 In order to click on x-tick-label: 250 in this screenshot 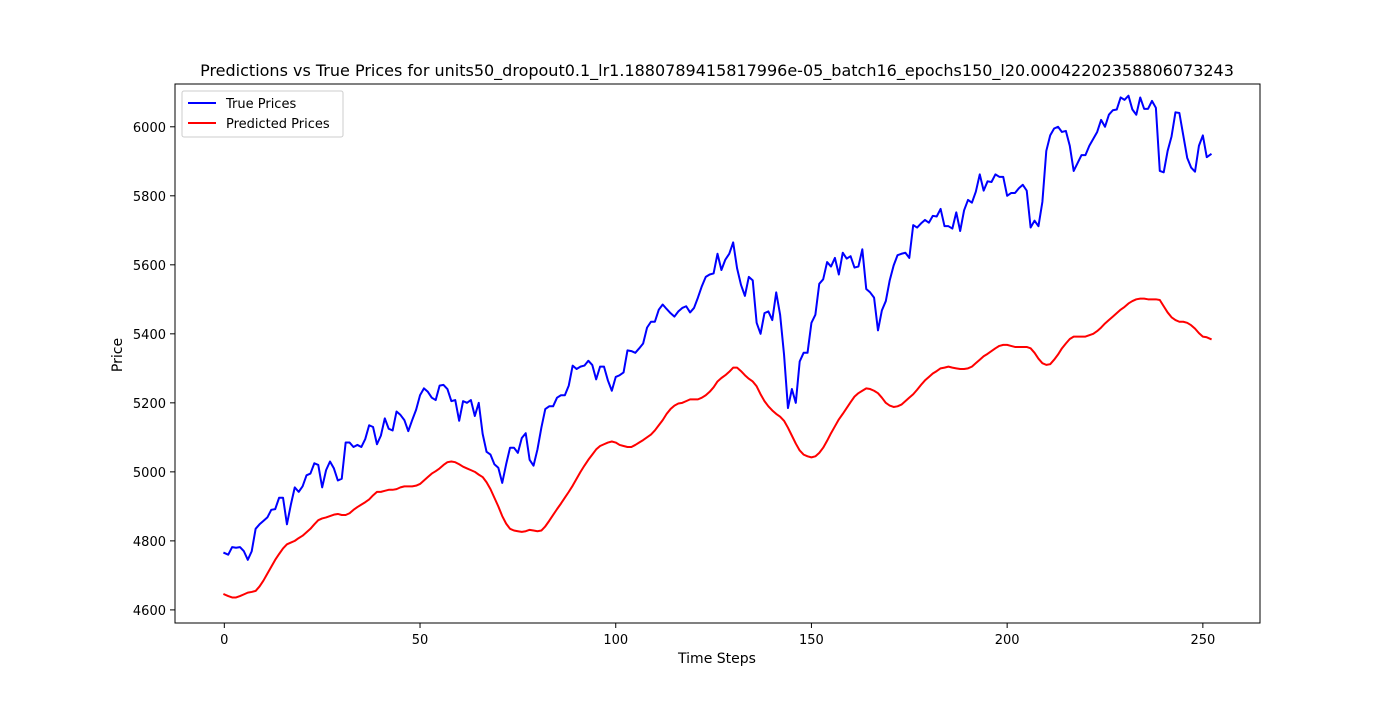, I will do `click(1202, 640)`.